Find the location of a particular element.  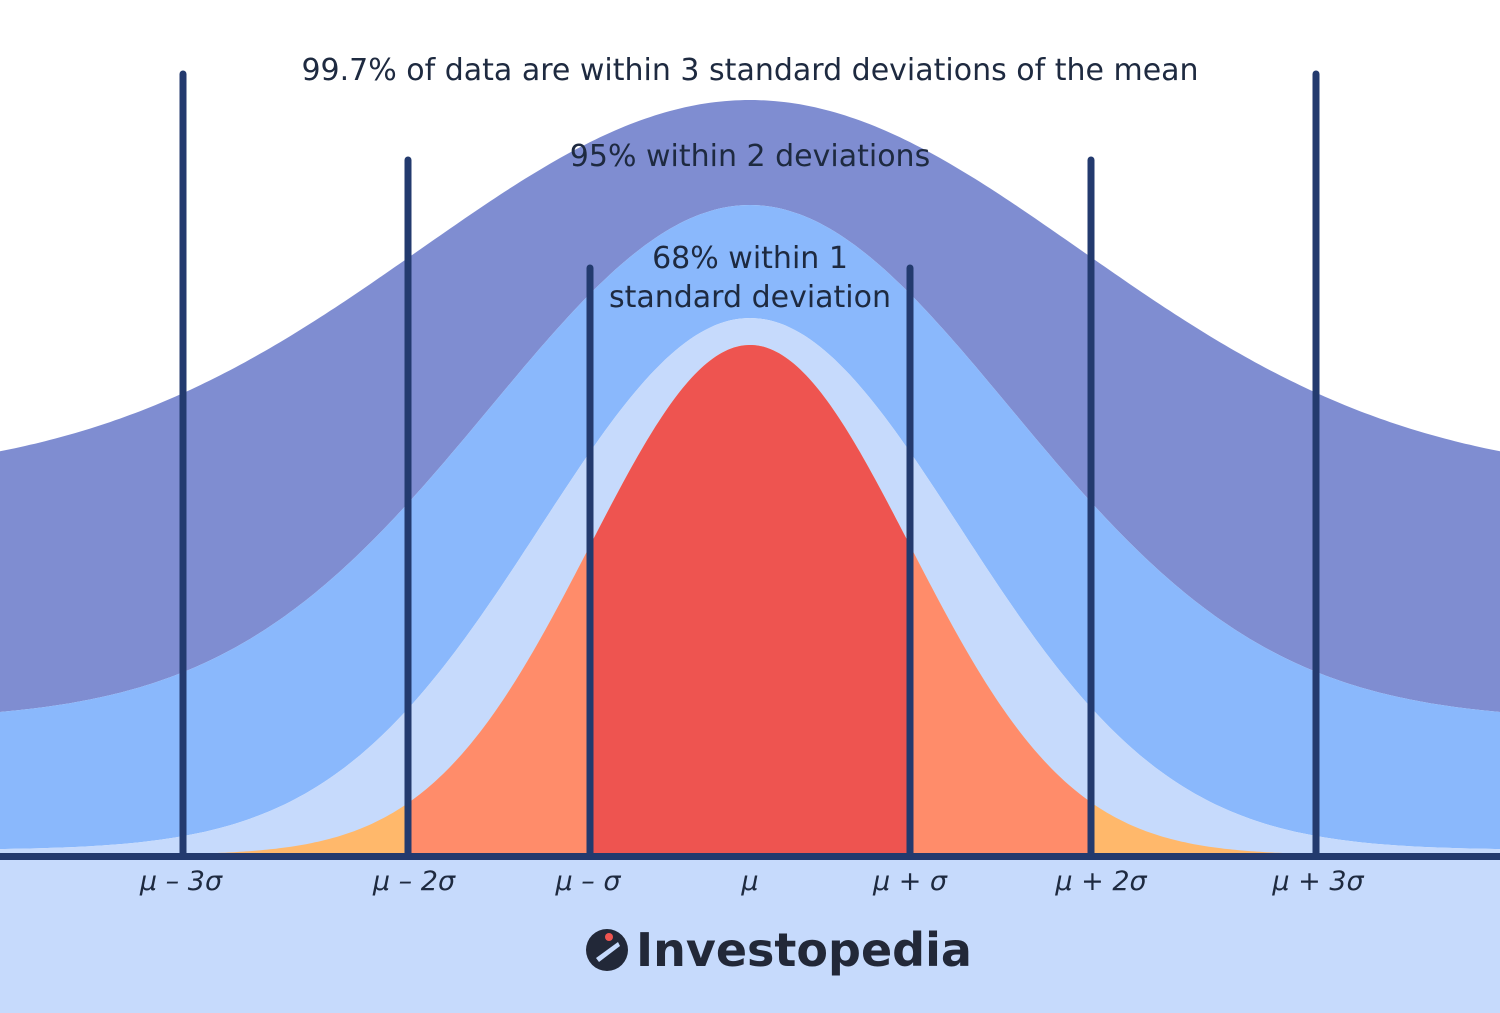

brand-name: Investopedia is located at coordinates (804, 950).